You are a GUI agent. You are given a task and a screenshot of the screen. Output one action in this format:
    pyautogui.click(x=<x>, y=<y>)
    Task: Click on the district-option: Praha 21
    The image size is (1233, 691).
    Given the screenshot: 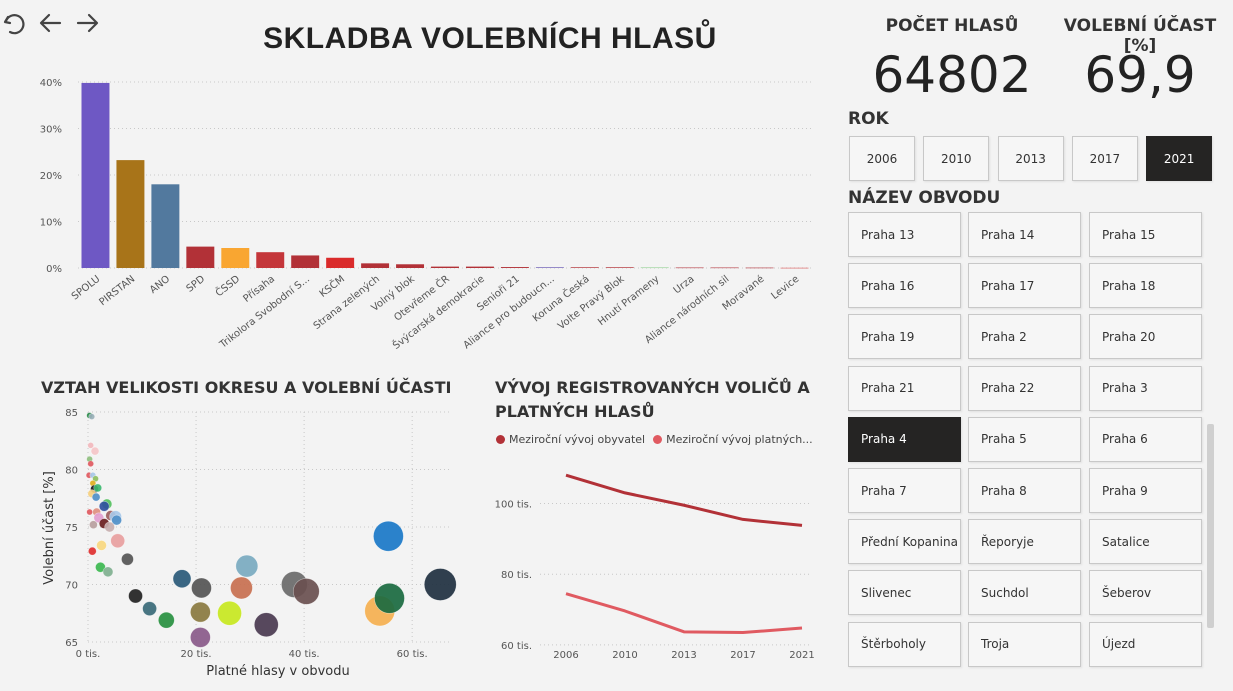 What is the action you would take?
    pyautogui.click(x=904, y=388)
    